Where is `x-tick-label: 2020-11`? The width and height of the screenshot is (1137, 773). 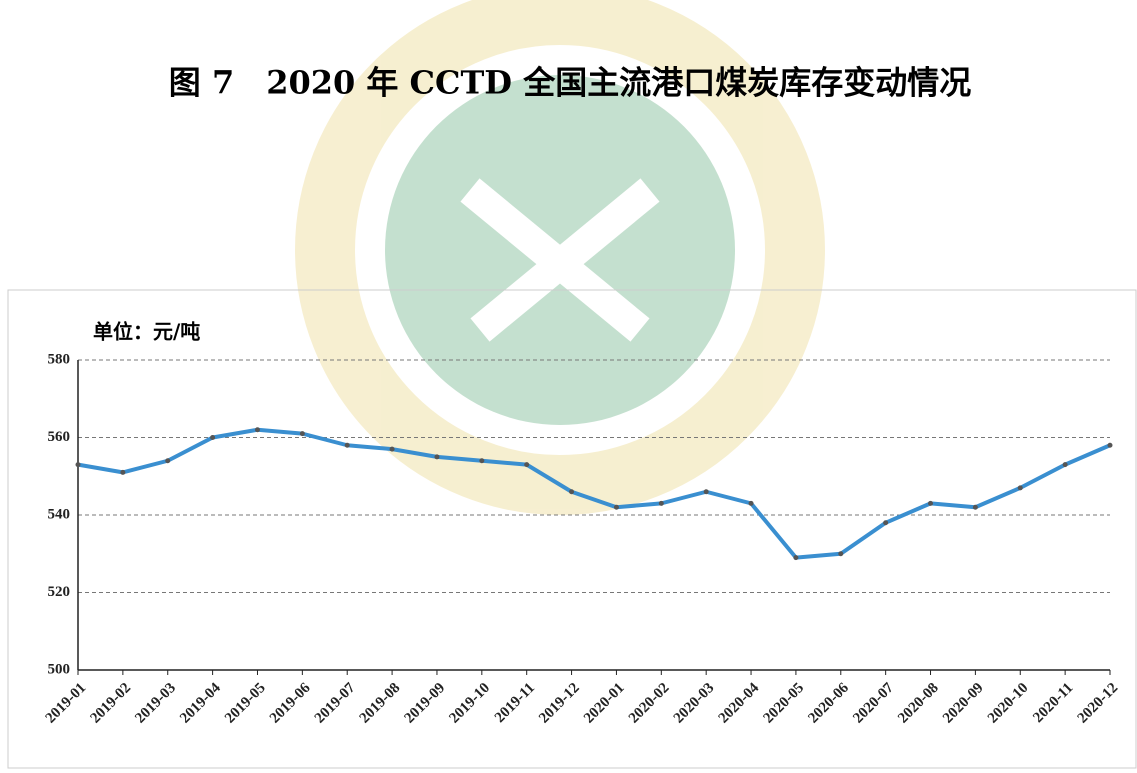
x-tick-label: 2020-11 is located at coordinates (1053, 703).